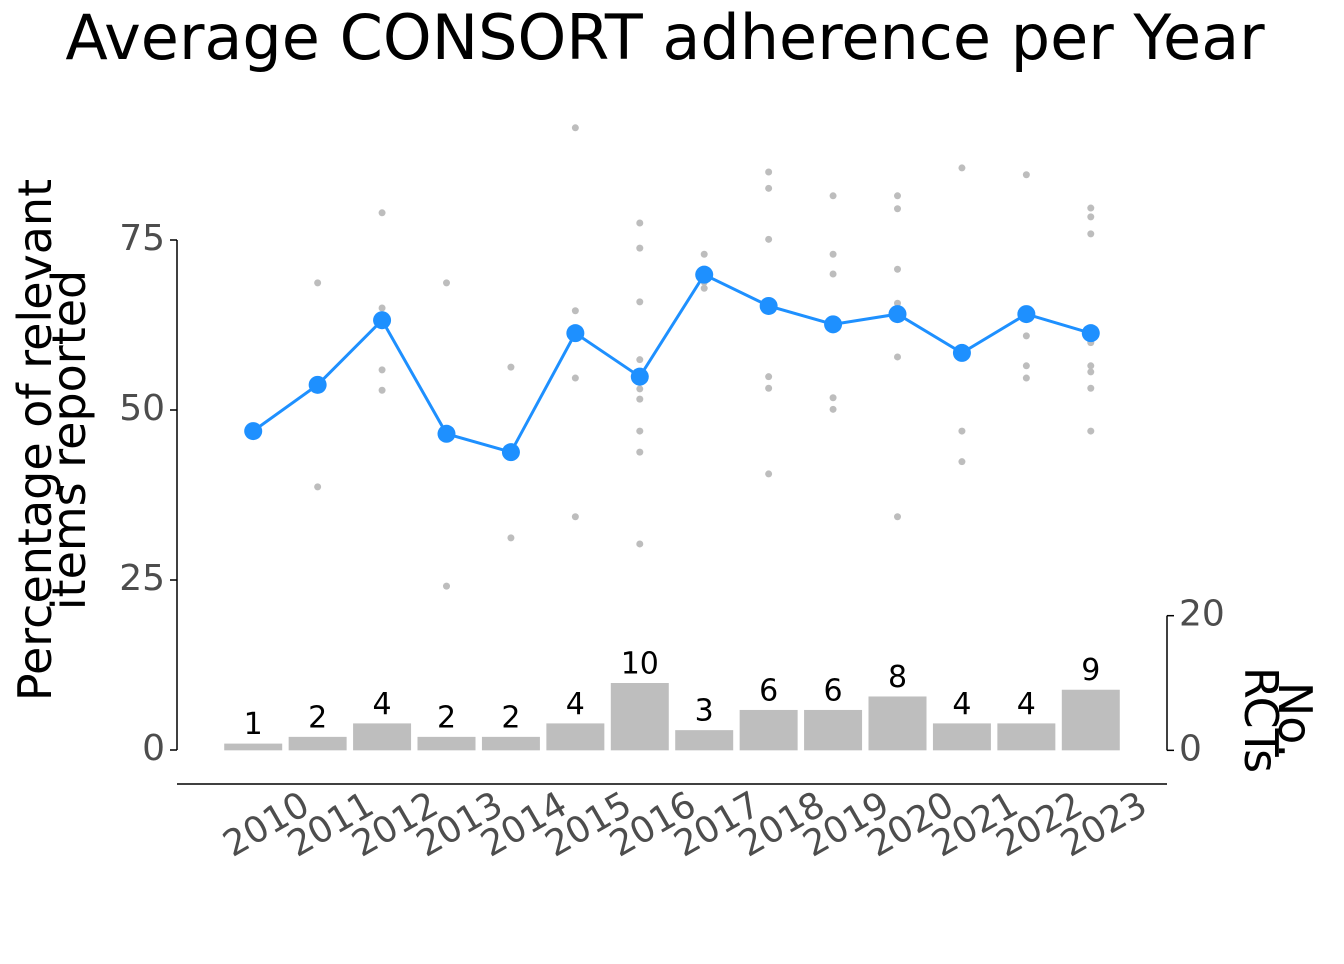 Image resolution: width=1344 pixels, height=964 pixels. I want to click on bar-label: 9, so click(1090, 670).